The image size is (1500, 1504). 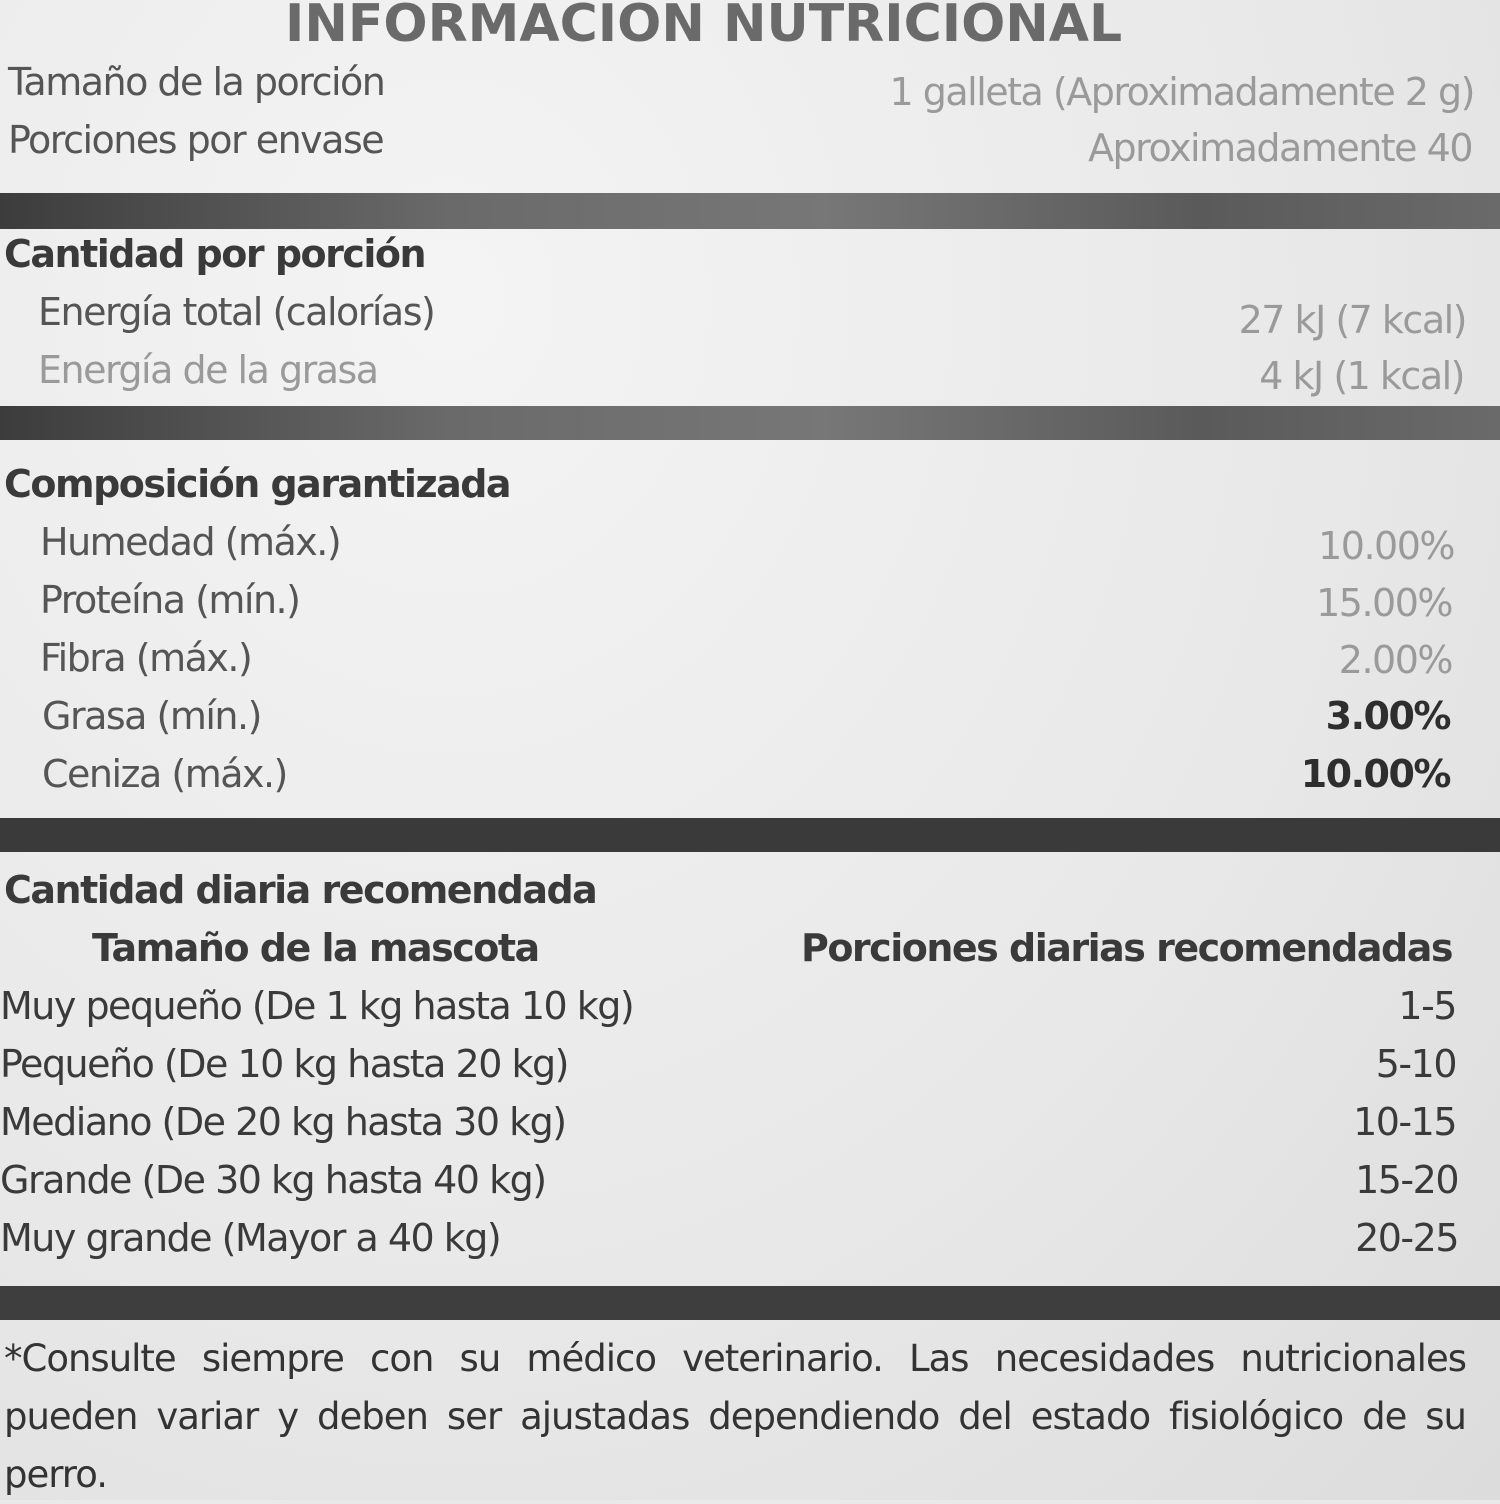 What do you see at coordinates (170, 600) in the screenshot?
I see `analysis-row-label: Proteína (mín.)` at bounding box center [170, 600].